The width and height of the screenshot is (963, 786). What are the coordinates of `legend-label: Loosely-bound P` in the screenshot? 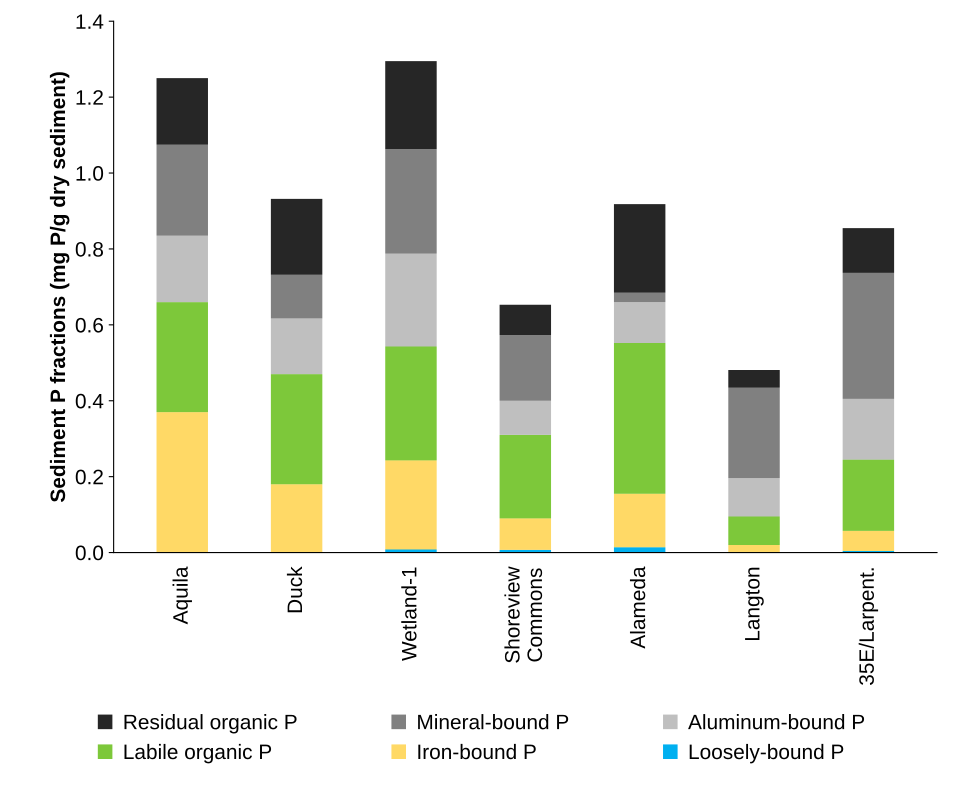 It's located at (767, 754).